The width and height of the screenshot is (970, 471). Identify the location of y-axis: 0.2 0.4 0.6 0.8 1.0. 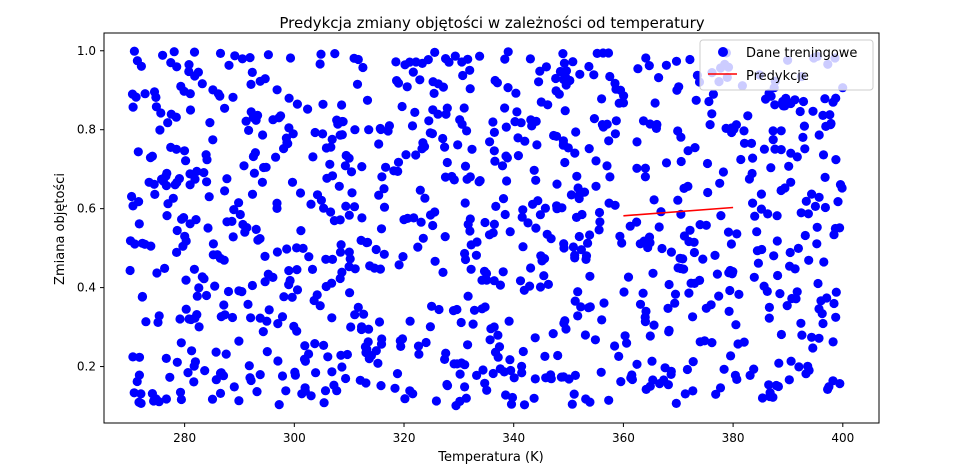
(90, 209).